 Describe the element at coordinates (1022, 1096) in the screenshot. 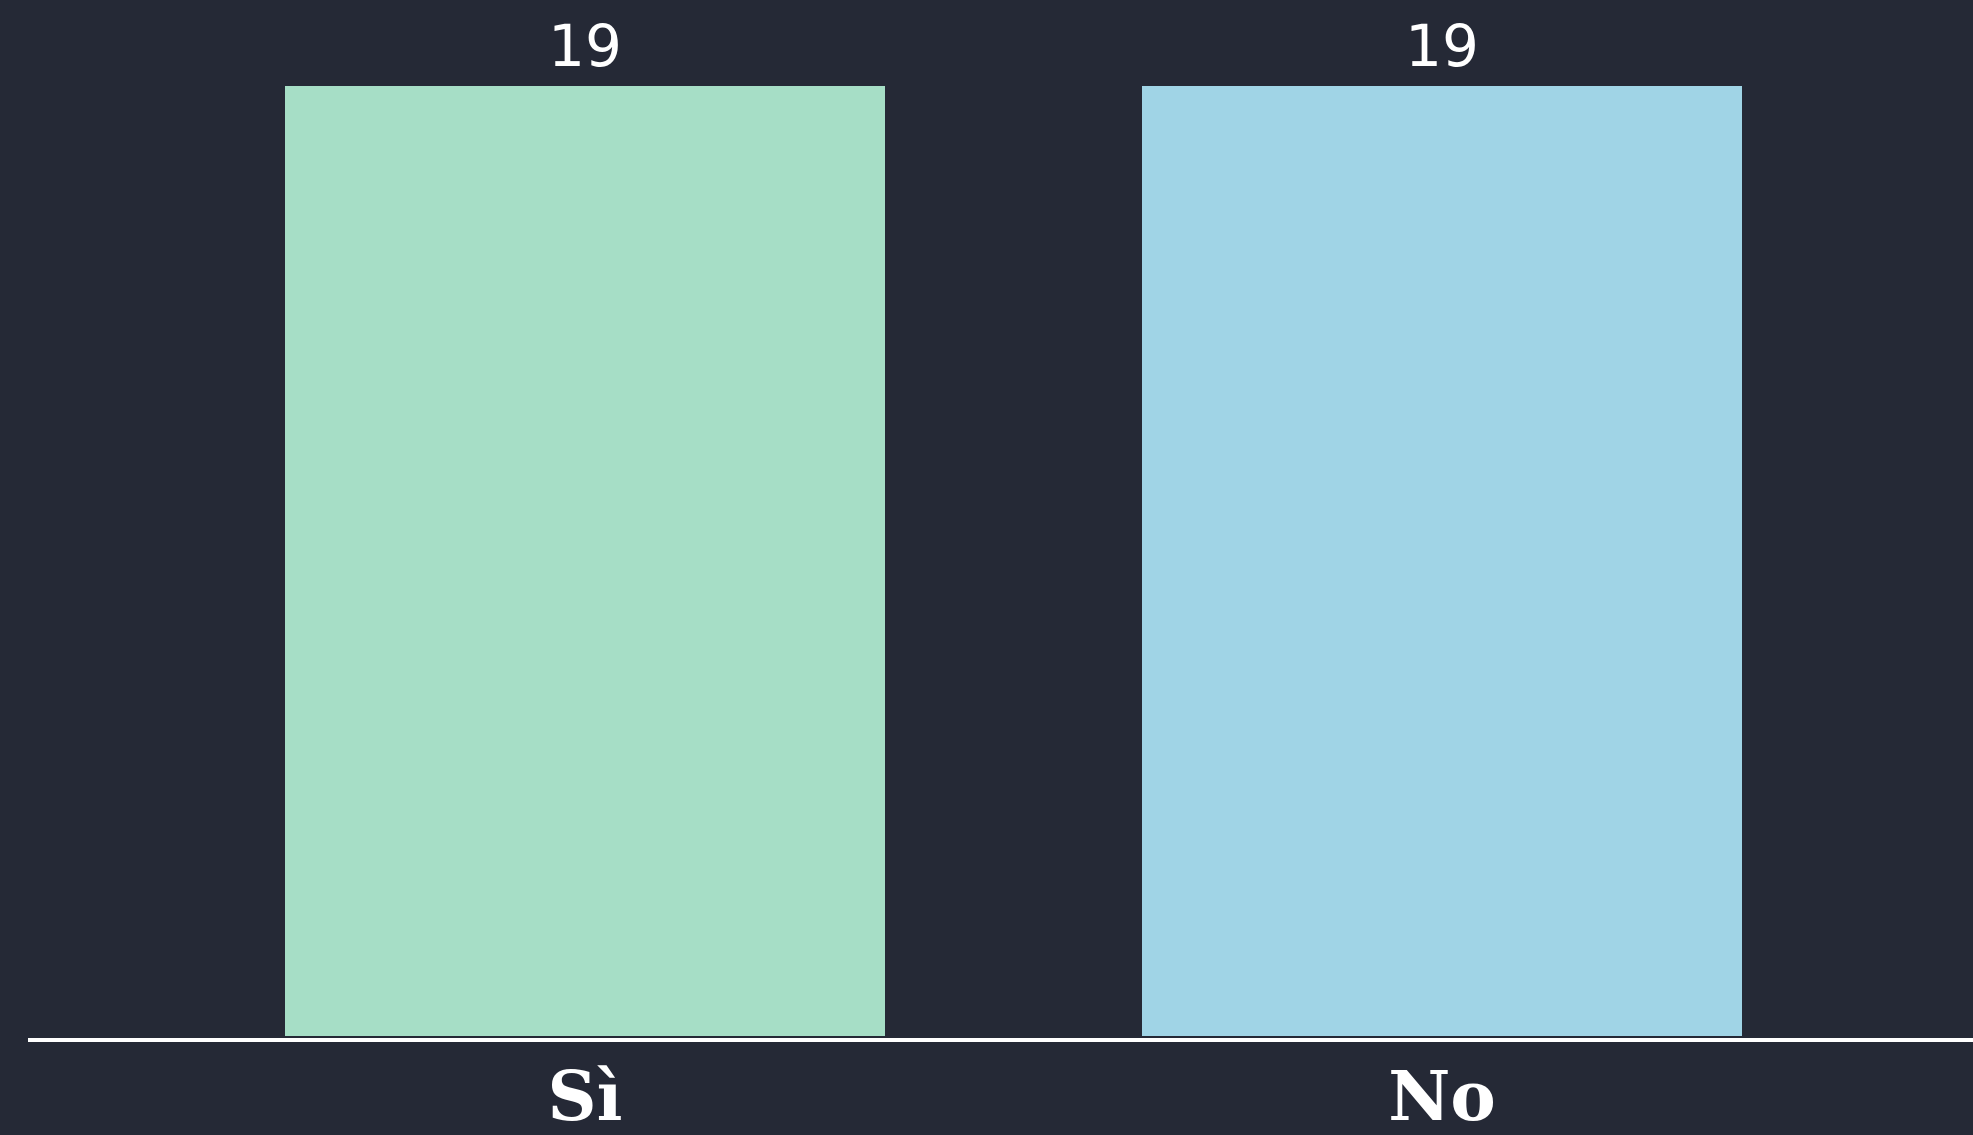

I see `category-labels-group: Sì No` at that location.